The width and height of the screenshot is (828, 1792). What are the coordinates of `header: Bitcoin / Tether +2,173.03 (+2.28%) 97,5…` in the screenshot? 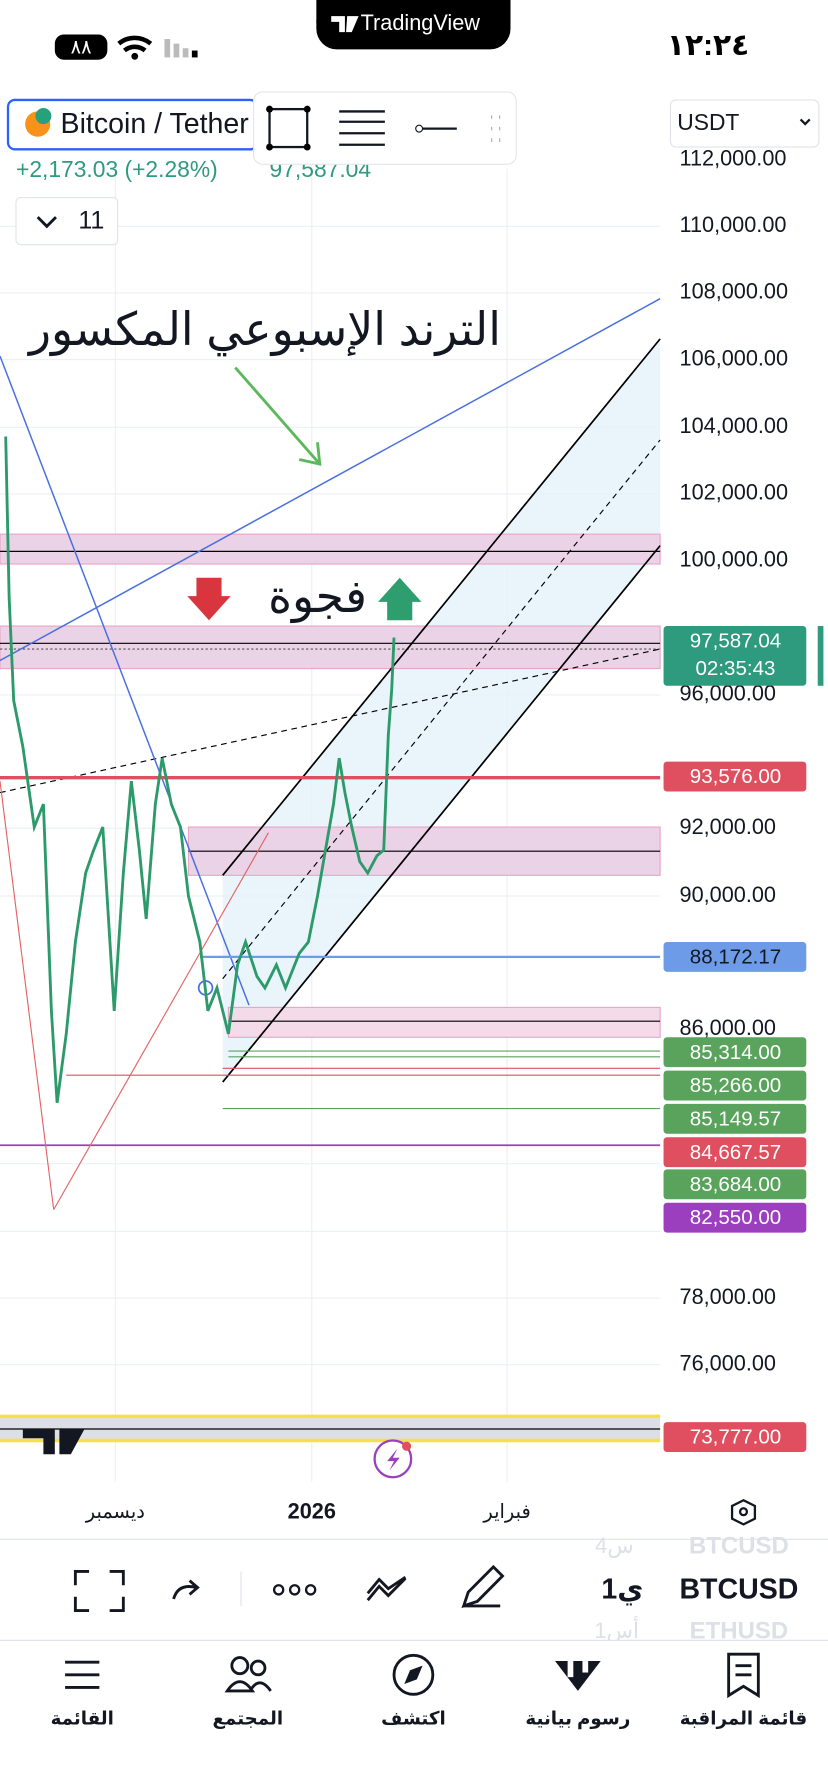 It's located at (410, 164).